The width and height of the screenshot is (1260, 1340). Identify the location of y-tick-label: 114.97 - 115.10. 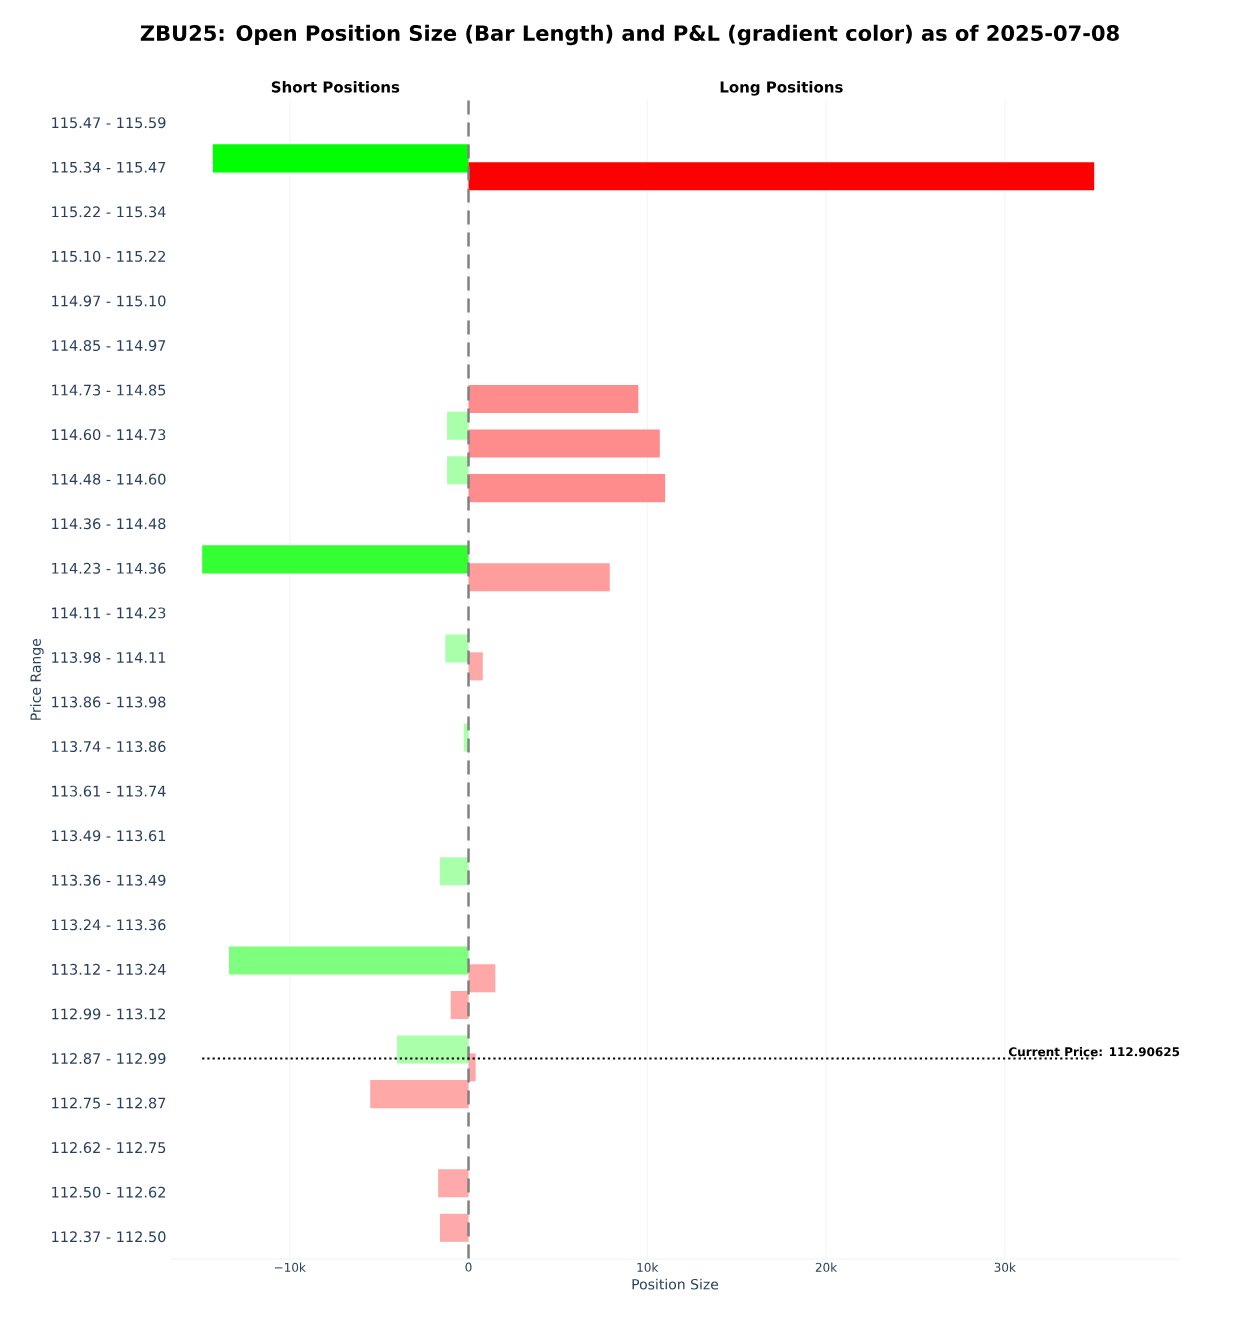
(109, 301).